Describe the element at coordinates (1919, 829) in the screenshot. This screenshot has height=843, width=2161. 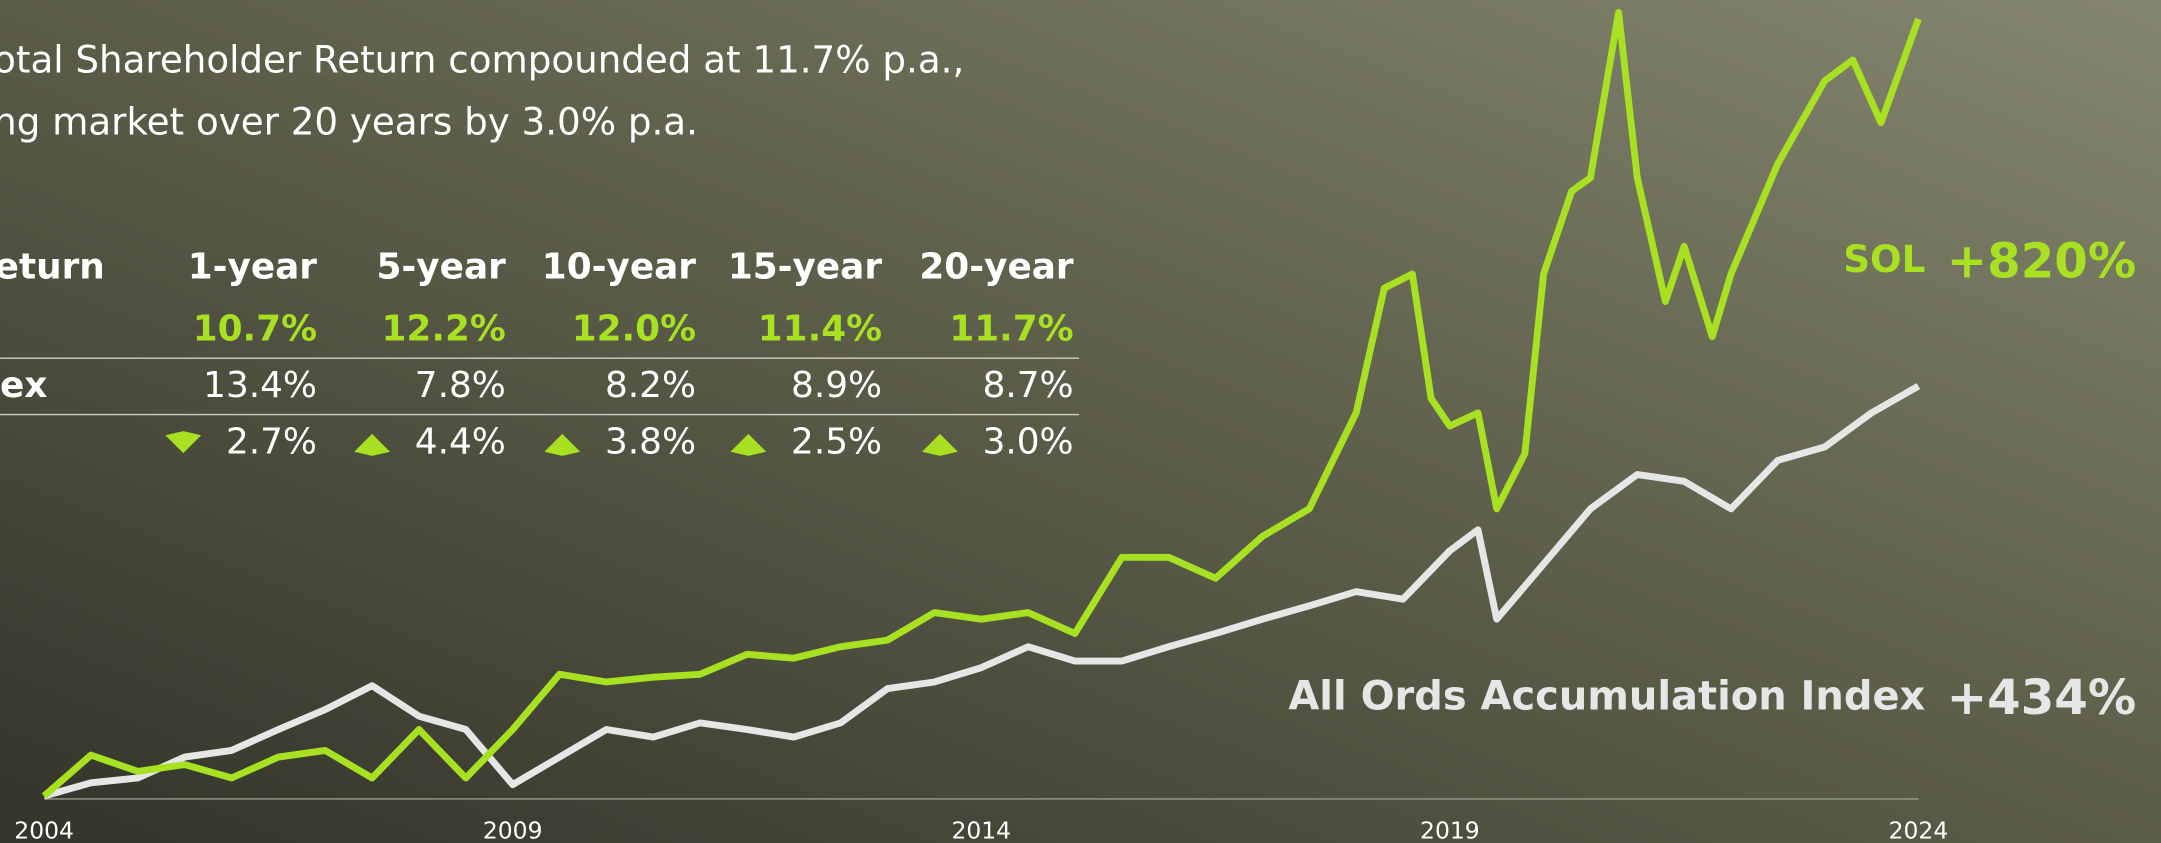
I see `x-tick-label: 2024` at that location.